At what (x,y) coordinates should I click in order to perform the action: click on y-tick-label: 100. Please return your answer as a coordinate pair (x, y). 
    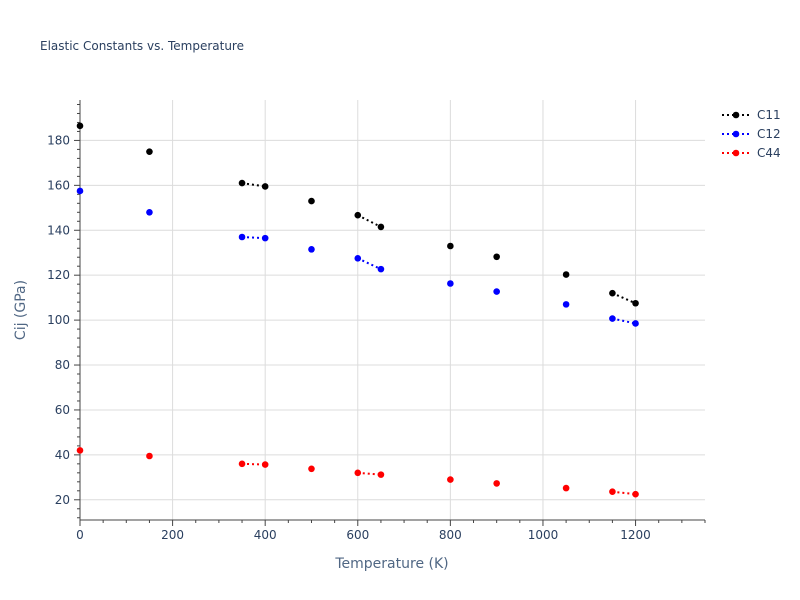
    Looking at the image, I should click on (58, 320).